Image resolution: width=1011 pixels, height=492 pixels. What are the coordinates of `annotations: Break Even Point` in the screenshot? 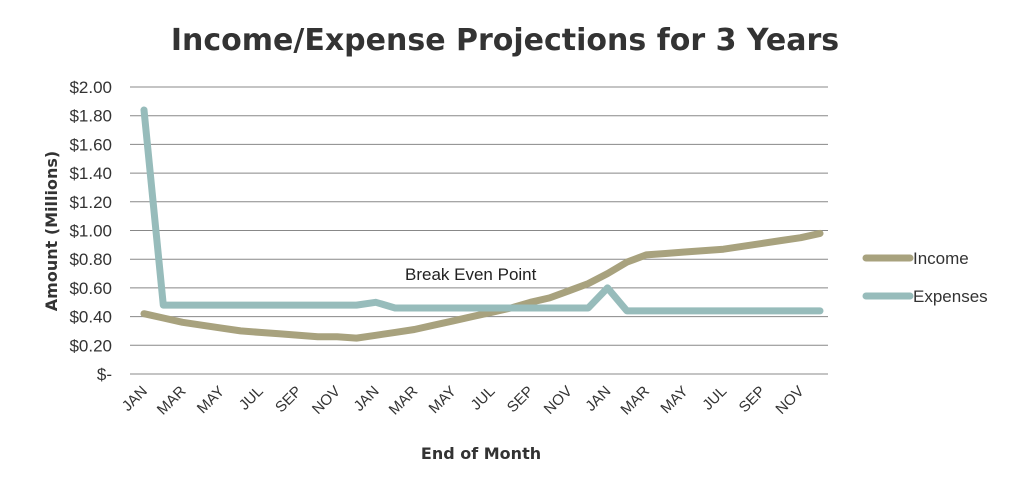 It's located at (471, 274).